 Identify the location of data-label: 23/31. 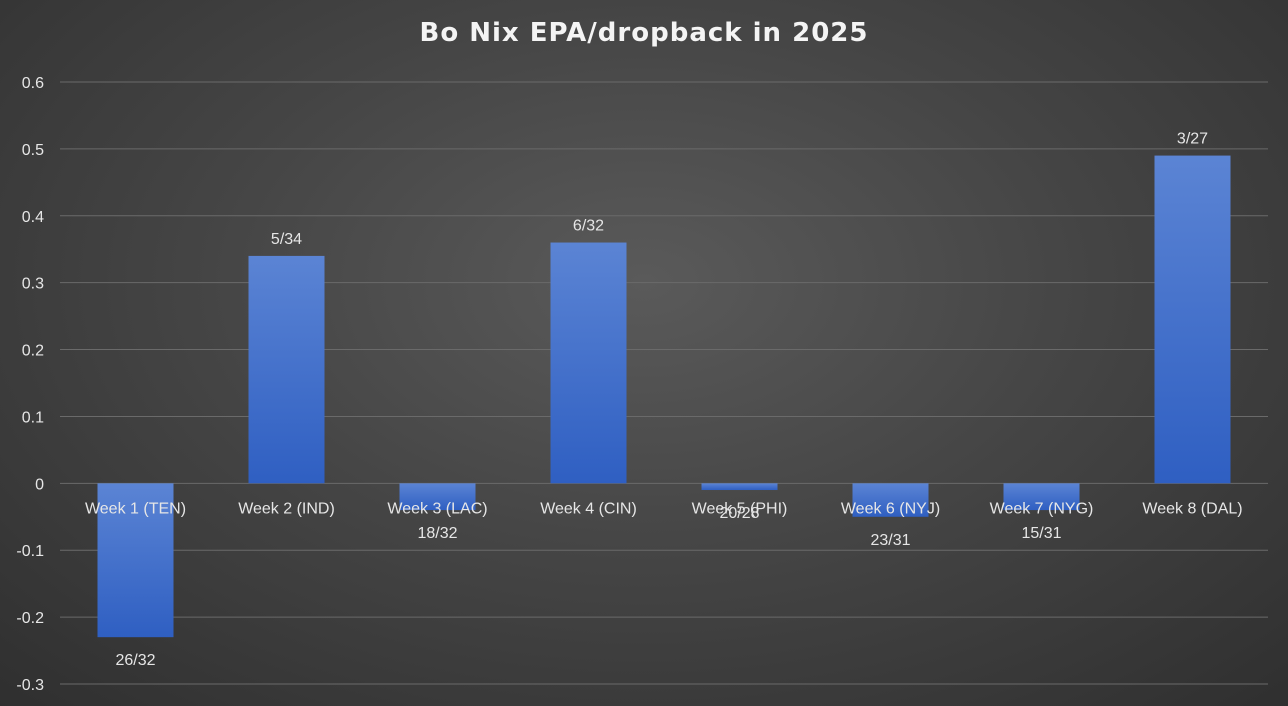
(890, 540).